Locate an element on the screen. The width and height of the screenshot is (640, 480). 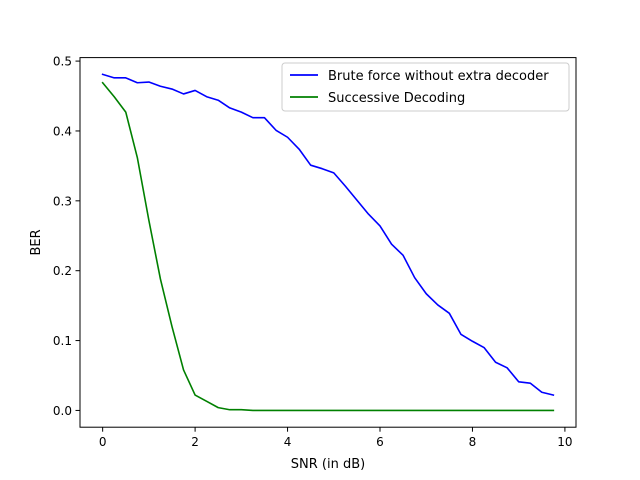
x-axis-ticks: 0 2 4 6 8 10 is located at coordinates (336, 438).